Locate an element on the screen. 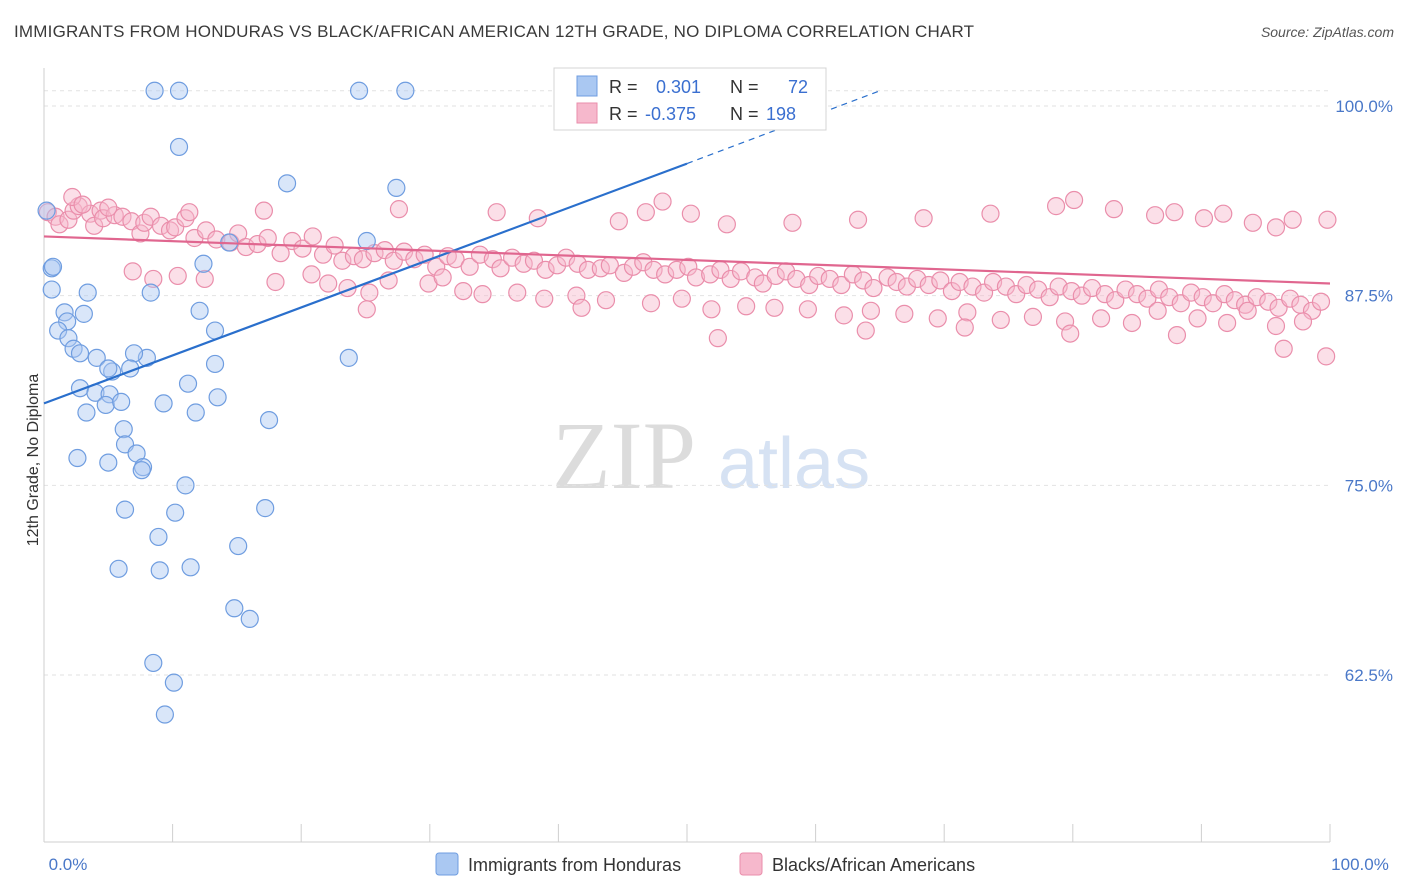 This screenshot has width=1406, height=892. legend-item-honduras: Immigrants from Honduras is located at coordinates (574, 865).